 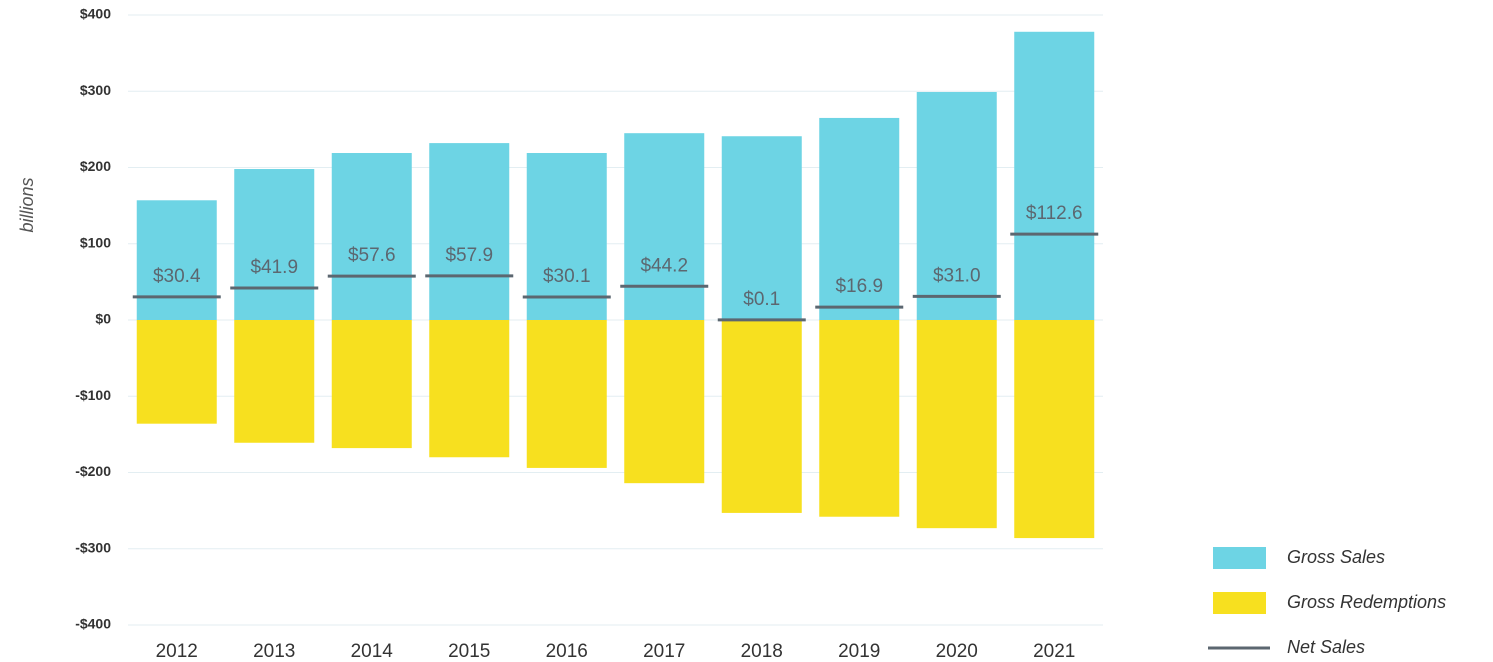 I want to click on x-tick-label: 2012, so click(x=177, y=651).